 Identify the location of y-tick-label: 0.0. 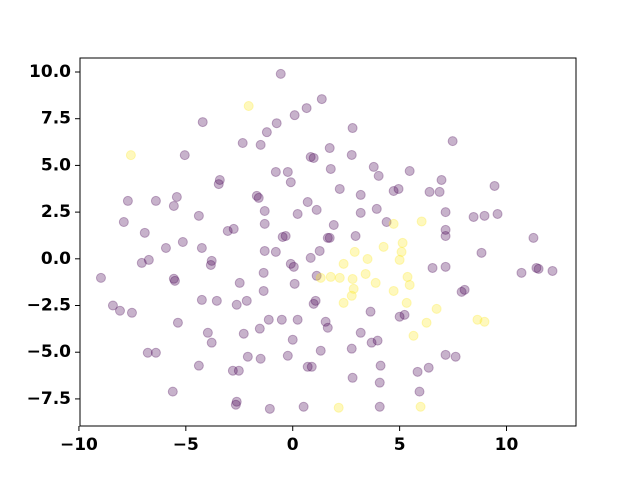
(56, 259).